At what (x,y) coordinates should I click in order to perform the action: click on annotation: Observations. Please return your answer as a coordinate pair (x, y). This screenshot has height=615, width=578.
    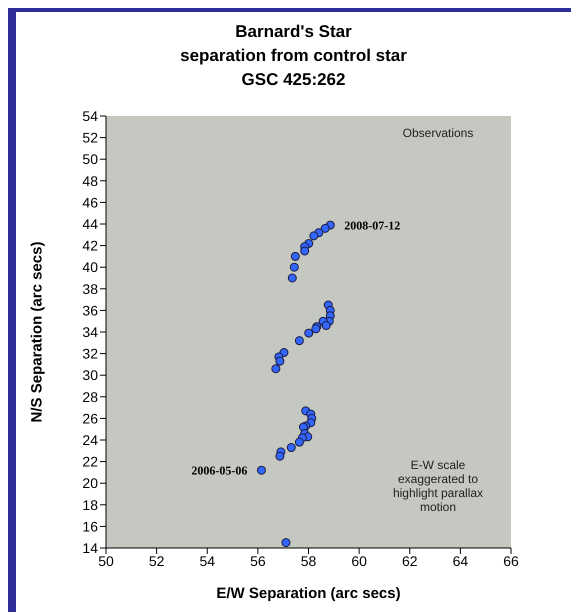
    Looking at the image, I should click on (438, 133).